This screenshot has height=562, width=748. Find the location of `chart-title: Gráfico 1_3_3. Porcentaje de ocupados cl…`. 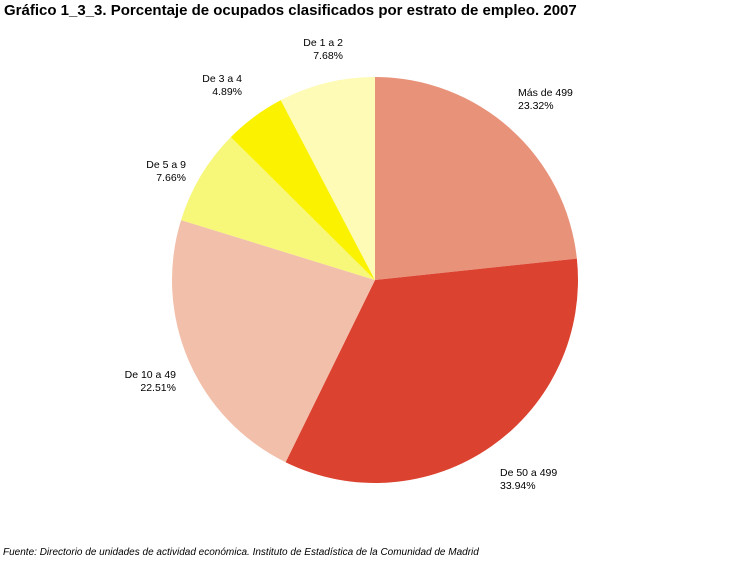

chart-title: Gráfico 1_3_3. Porcentaje de ocupados cl… is located at coordinates (290, 10).